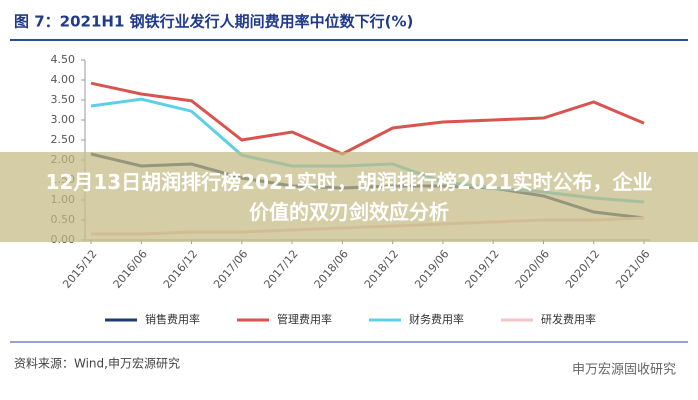  I want to click on legend-label: 财务费用率, so click(436, 319).